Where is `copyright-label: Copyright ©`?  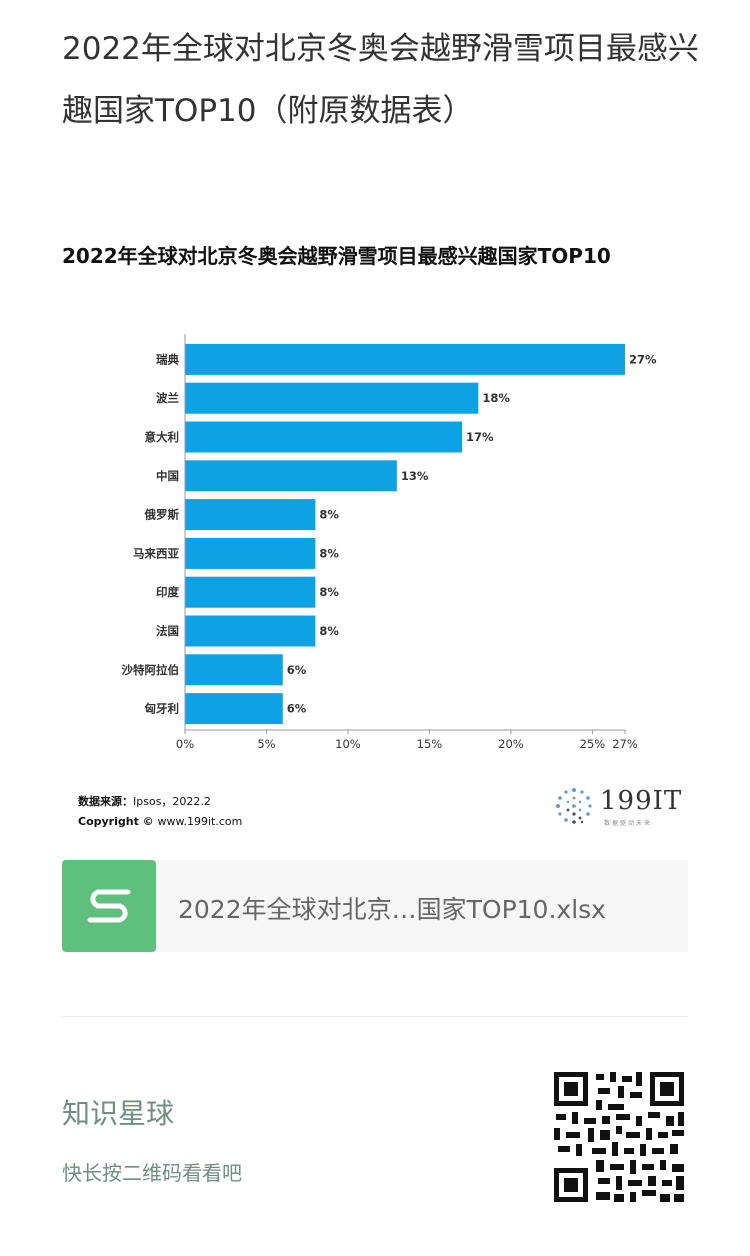
copyright-label: Copyright © is located at coordinates (116, 821).